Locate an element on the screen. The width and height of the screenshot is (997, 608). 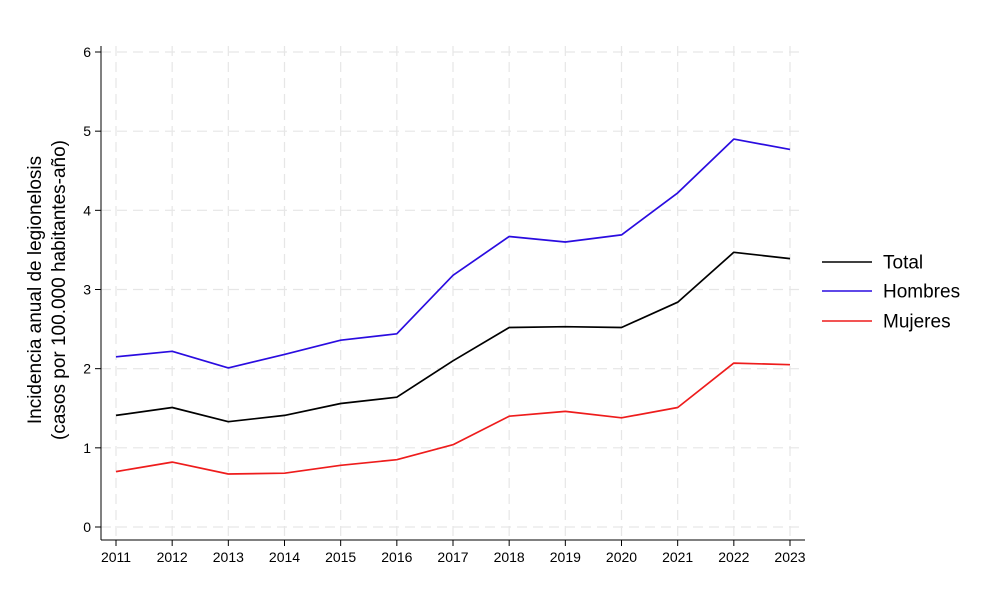
x-tick-label: 2013 is located at coordinates (228, 557).